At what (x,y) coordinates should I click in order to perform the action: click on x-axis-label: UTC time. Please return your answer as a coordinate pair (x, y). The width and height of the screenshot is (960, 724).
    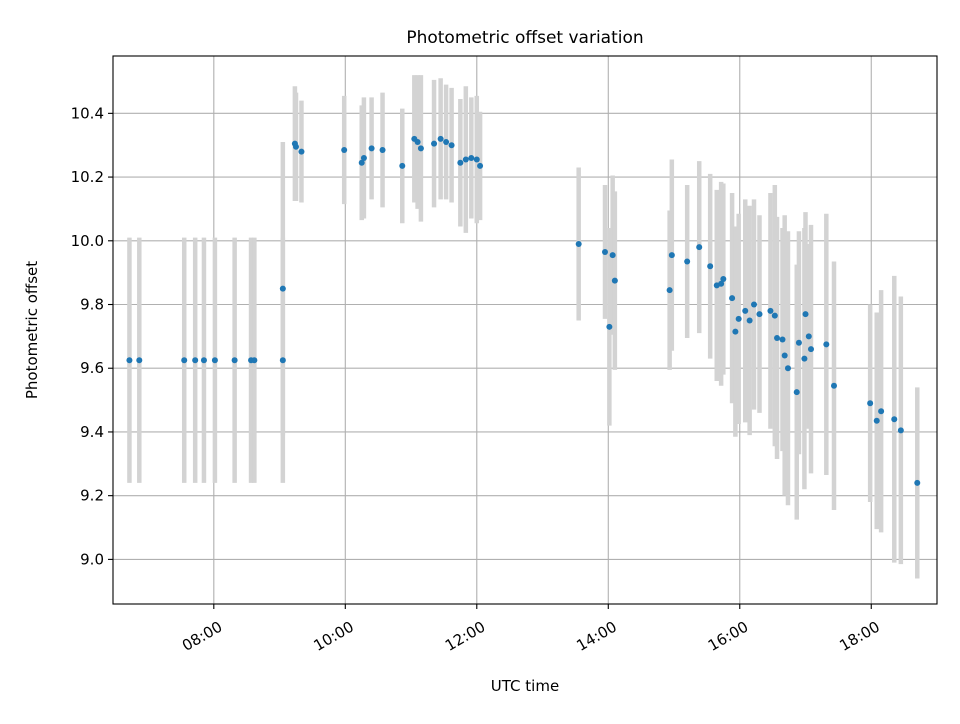
    Looking at the image, I should click on (525, 686).